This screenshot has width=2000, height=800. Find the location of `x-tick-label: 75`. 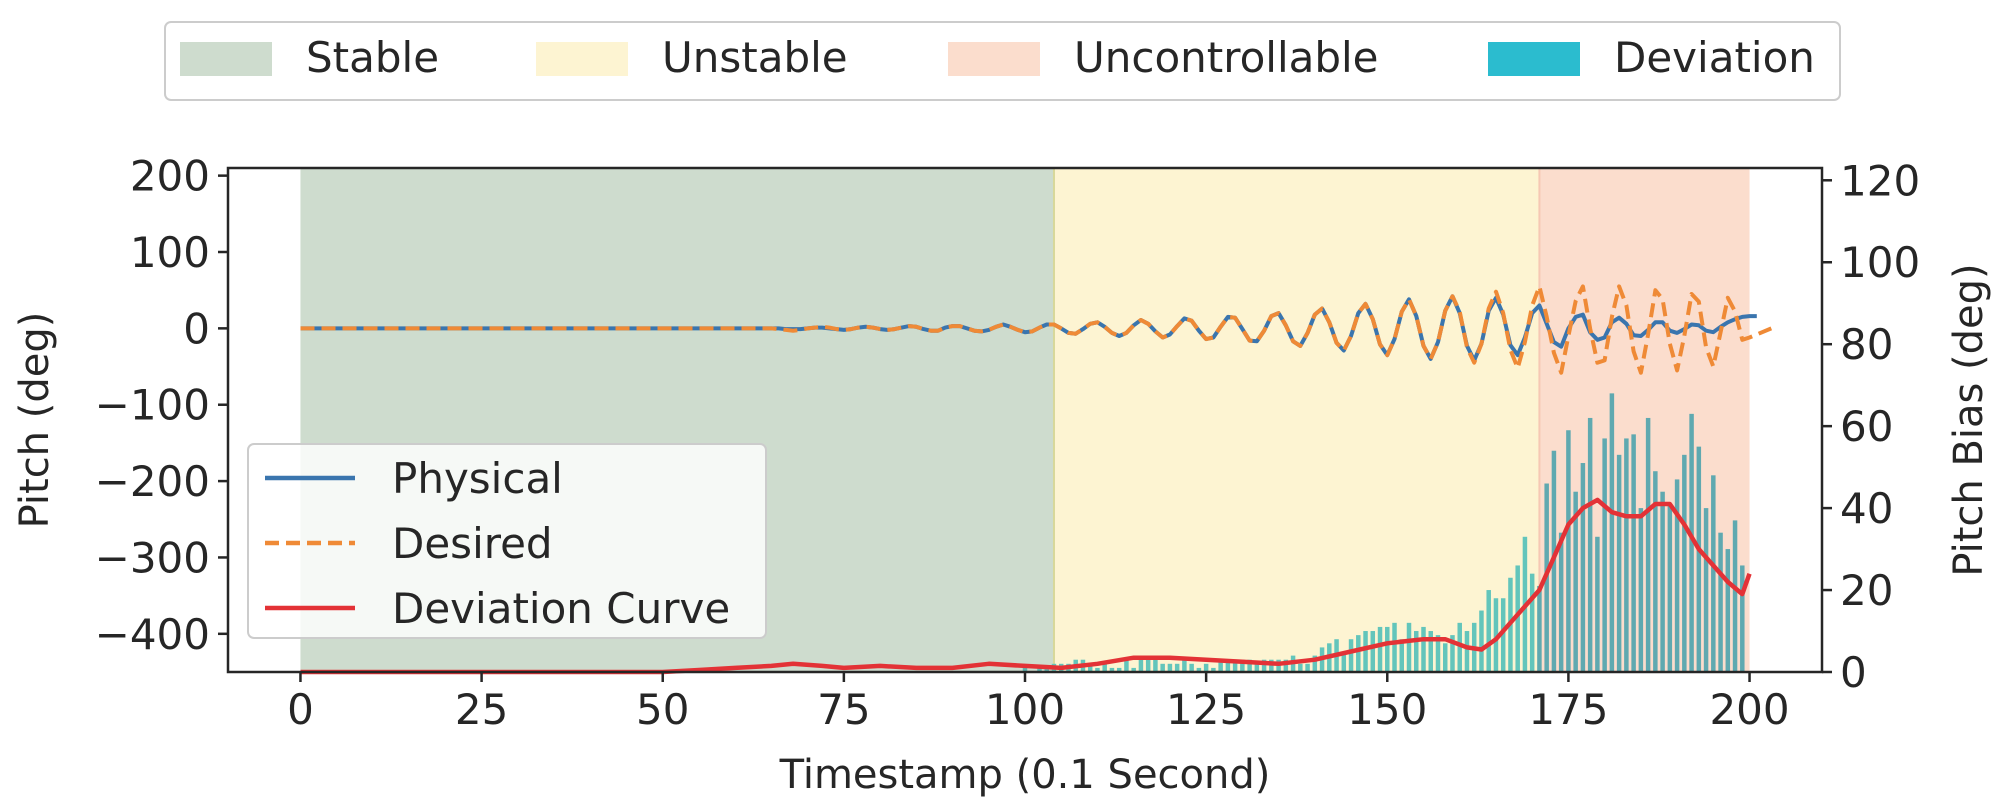

x-tick-label: 75 is located at coordinates (843, 709).